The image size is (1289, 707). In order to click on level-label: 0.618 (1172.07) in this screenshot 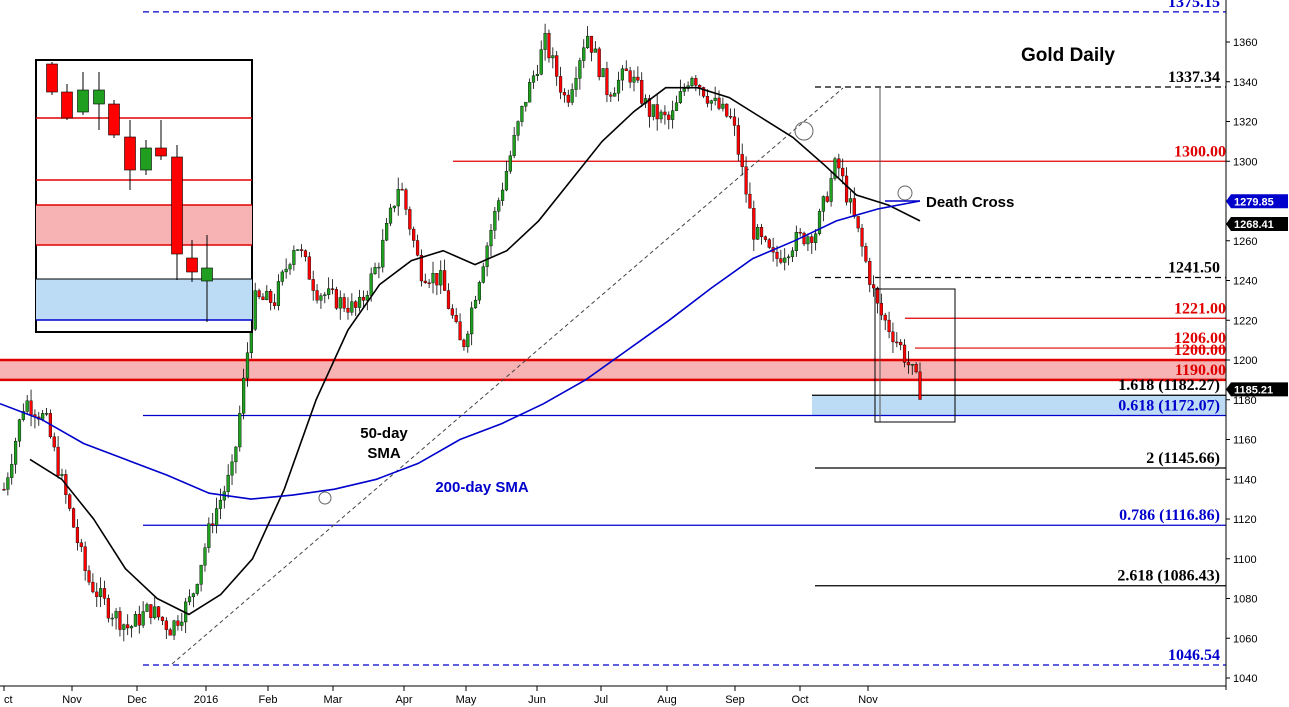, I will do `click(1169, 406)`.